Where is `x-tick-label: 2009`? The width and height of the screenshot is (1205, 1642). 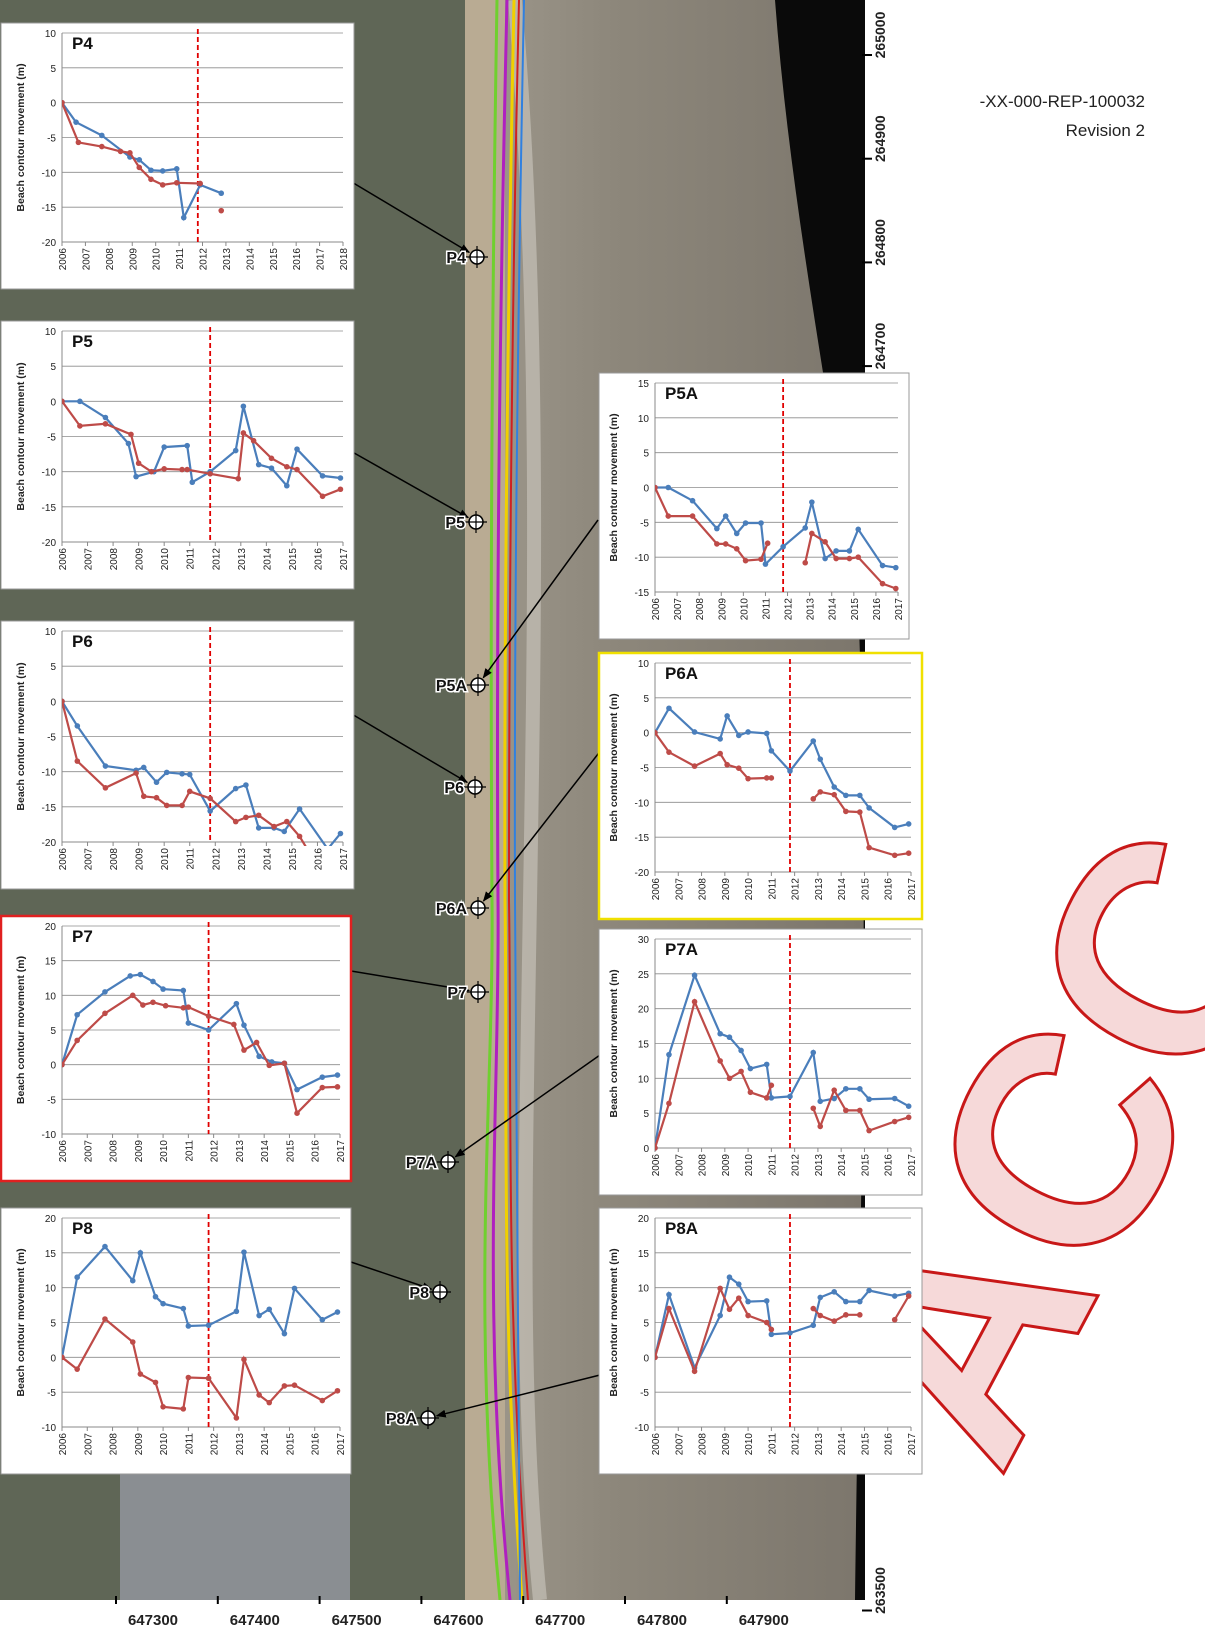 x-tick-label: 2009 is located at coordinates (139, 1444).